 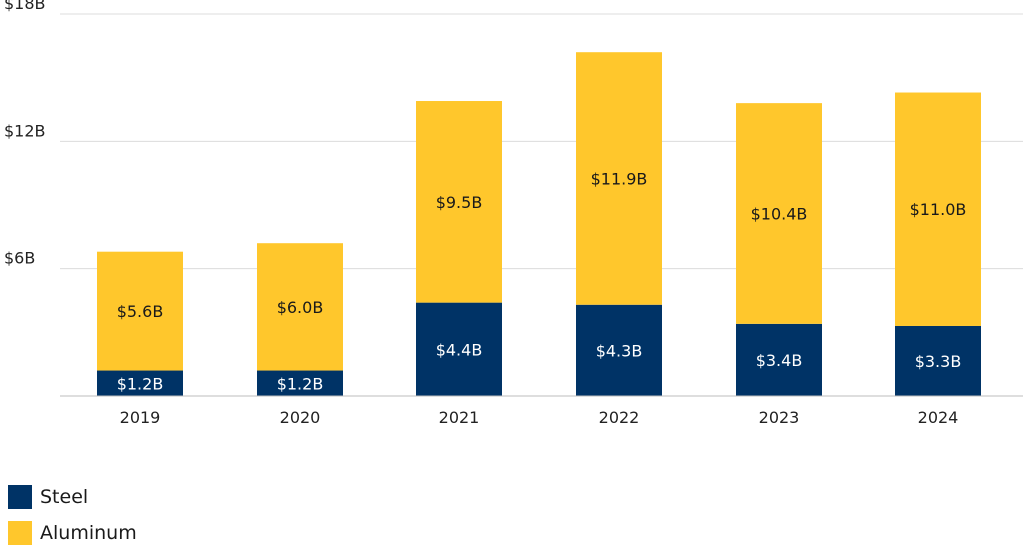 What do you see at coordinates (938, 417) in the screenshot?
I see `x-tick-label: 2024` at bounding box center [938, 417].